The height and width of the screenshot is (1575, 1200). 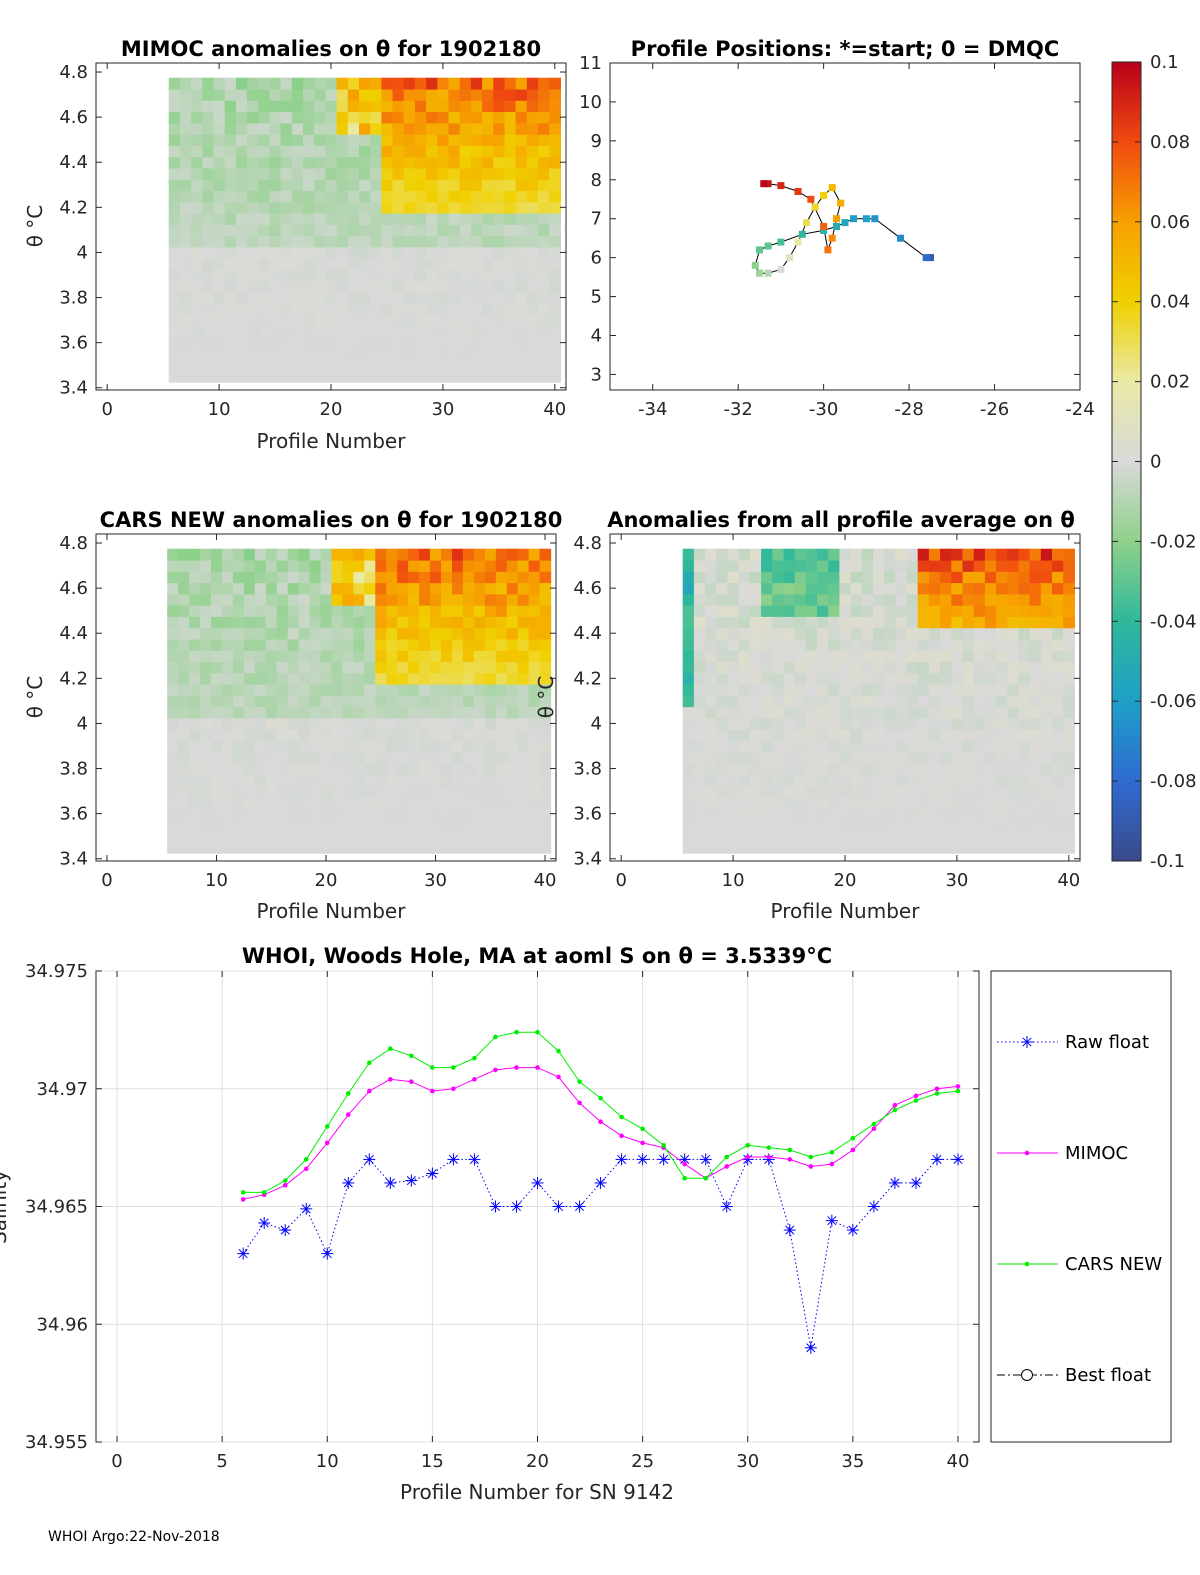 I want to click on raw-float-point, so click(x=873, y=1206).